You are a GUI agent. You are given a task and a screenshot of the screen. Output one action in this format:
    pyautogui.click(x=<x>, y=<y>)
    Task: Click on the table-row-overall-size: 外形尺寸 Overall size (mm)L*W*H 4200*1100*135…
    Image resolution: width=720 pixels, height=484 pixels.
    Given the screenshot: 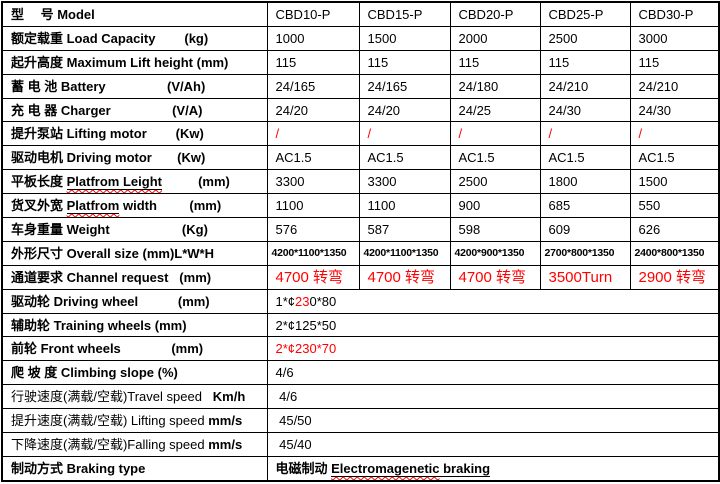 What is the action you would take?
    pyautogui.click(x=360, y=253)
    